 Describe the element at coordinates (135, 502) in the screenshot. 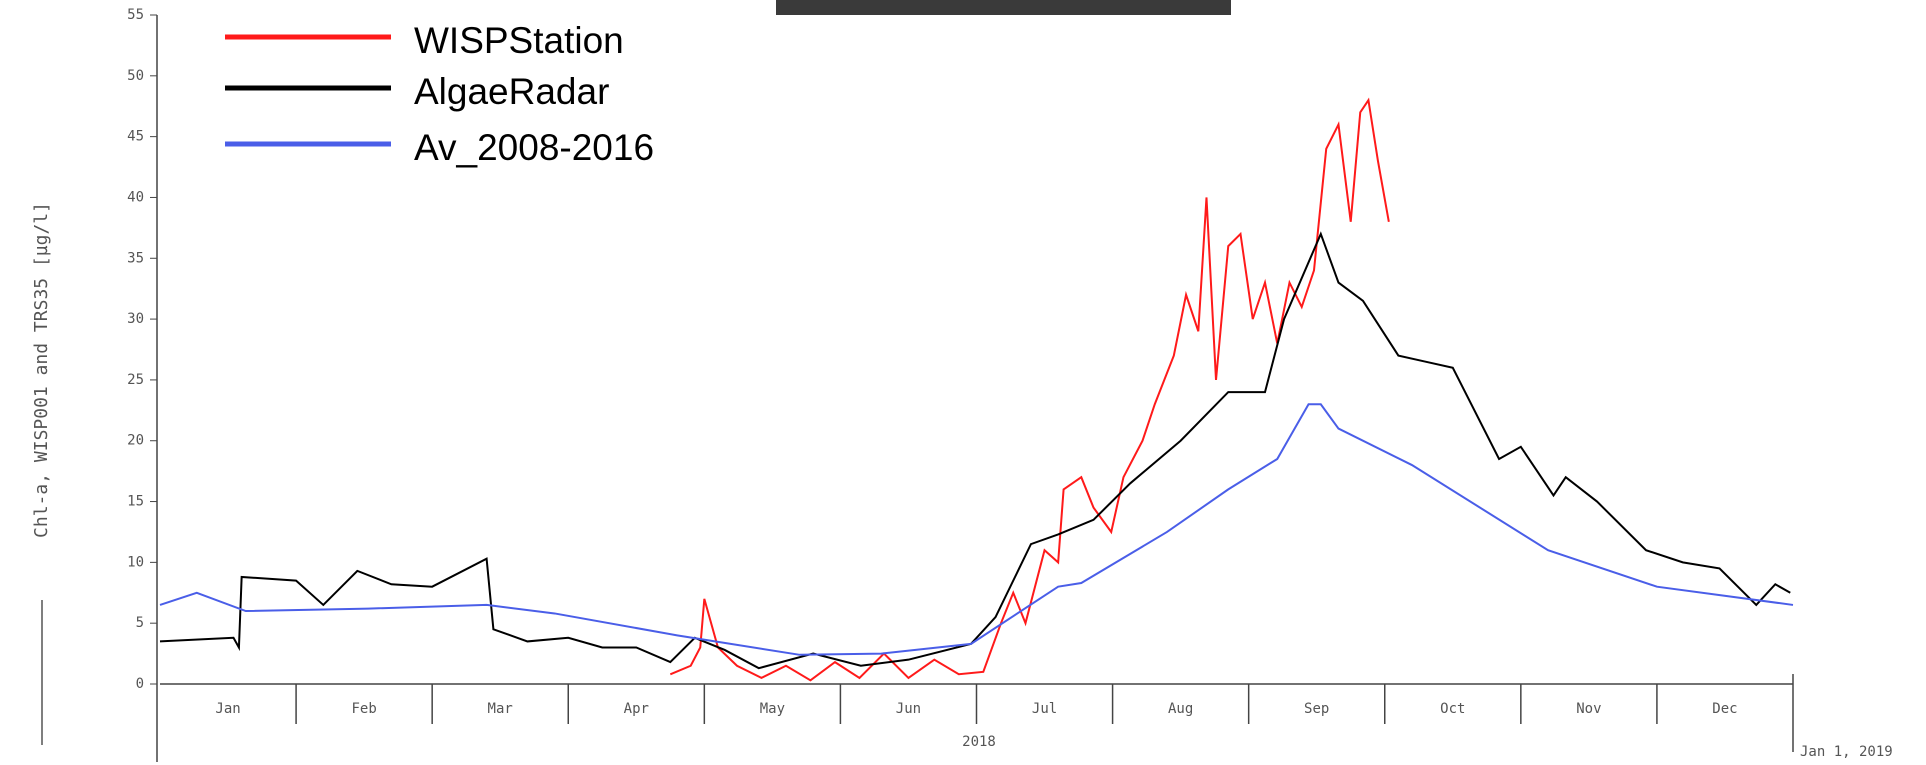

I see `y-tick-label: 15` at that location.